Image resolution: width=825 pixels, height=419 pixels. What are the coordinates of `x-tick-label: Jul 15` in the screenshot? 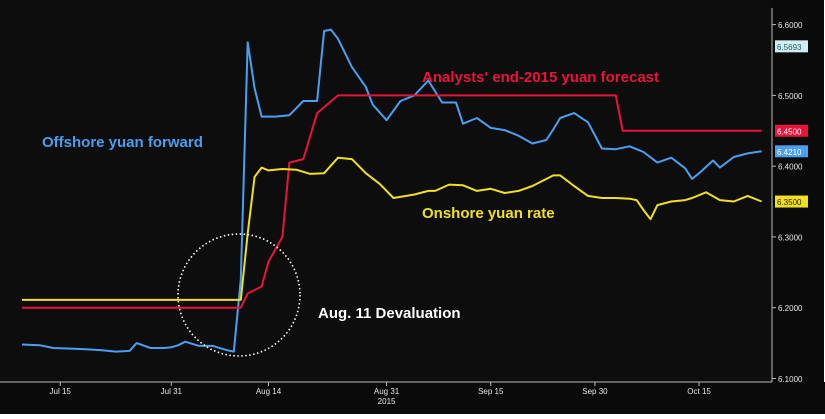 It's located at (61, 391).